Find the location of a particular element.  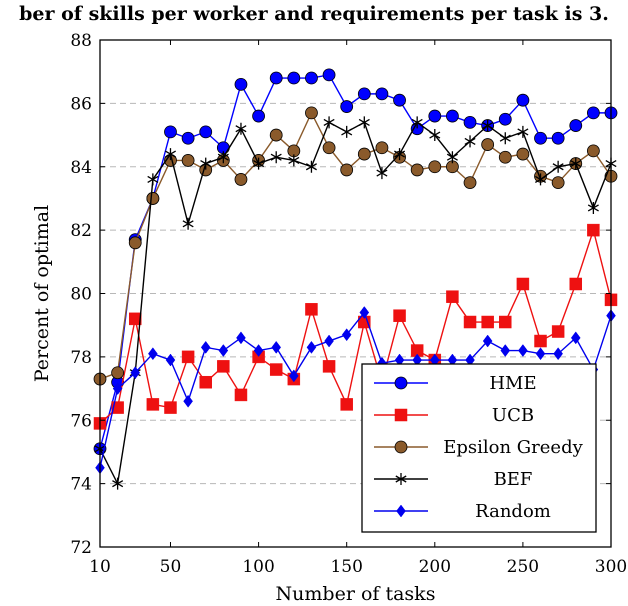

y-tick-label: 86 is located at coordinates (81, 104).